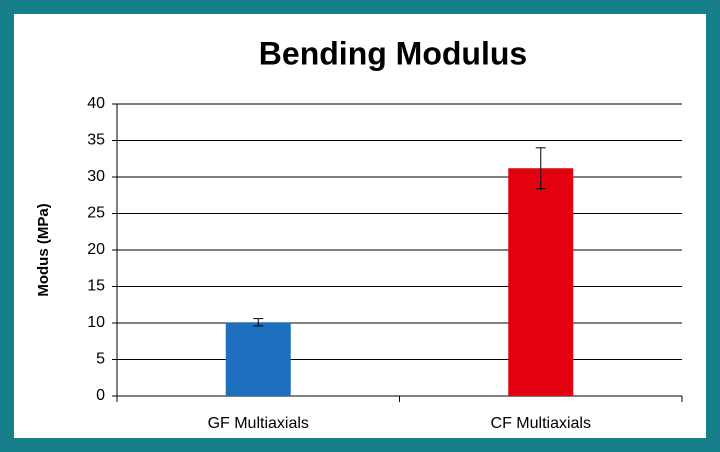 The height and width of the screenshot is (452, 720). I want to click on y-tick-label: 30, so click(96, 176).